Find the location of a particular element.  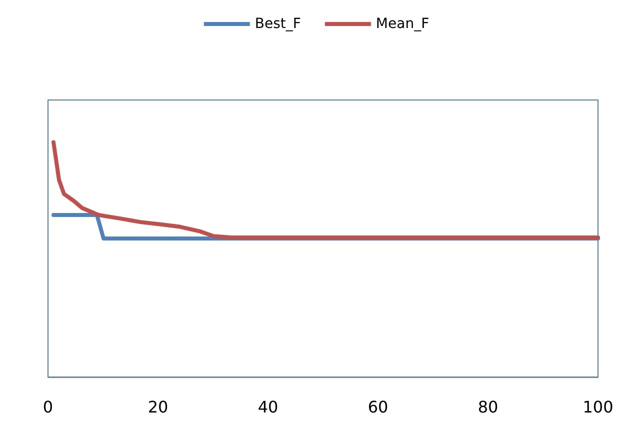

x-tick-label: 0 is located at coordinates (48, 407).